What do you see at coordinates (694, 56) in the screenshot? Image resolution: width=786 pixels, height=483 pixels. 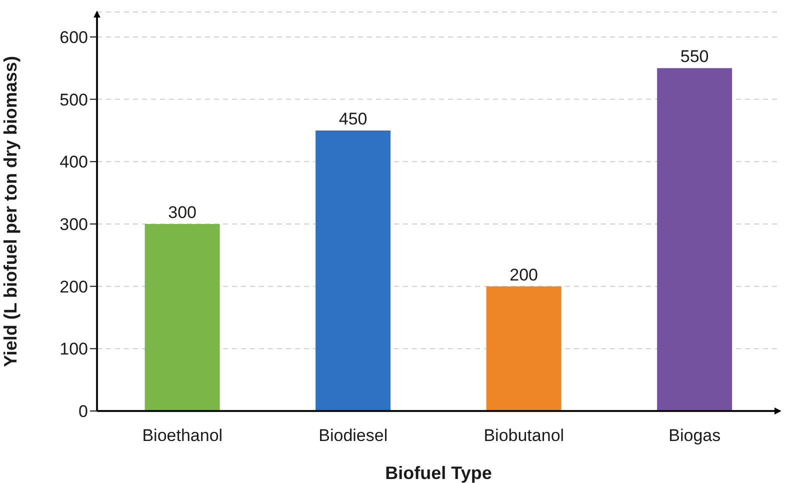 I see `data-label: 550` at bounding box center [694, 56].